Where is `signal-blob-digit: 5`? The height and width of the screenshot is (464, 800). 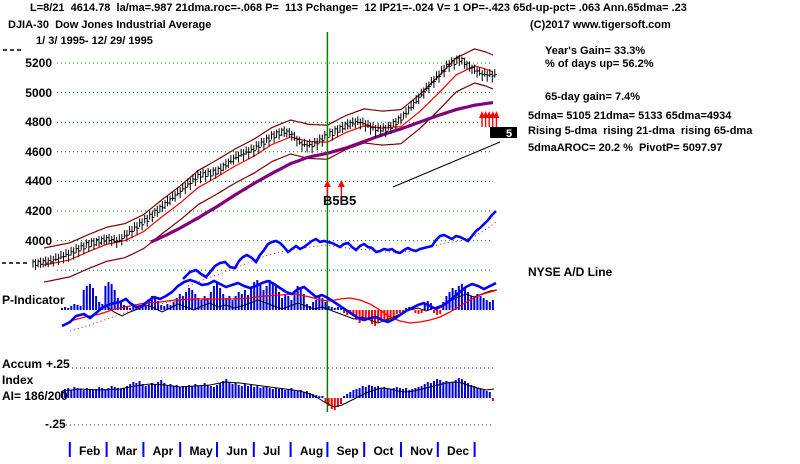
signal-blob-digit: 5 is located at coordinates (509, 134).